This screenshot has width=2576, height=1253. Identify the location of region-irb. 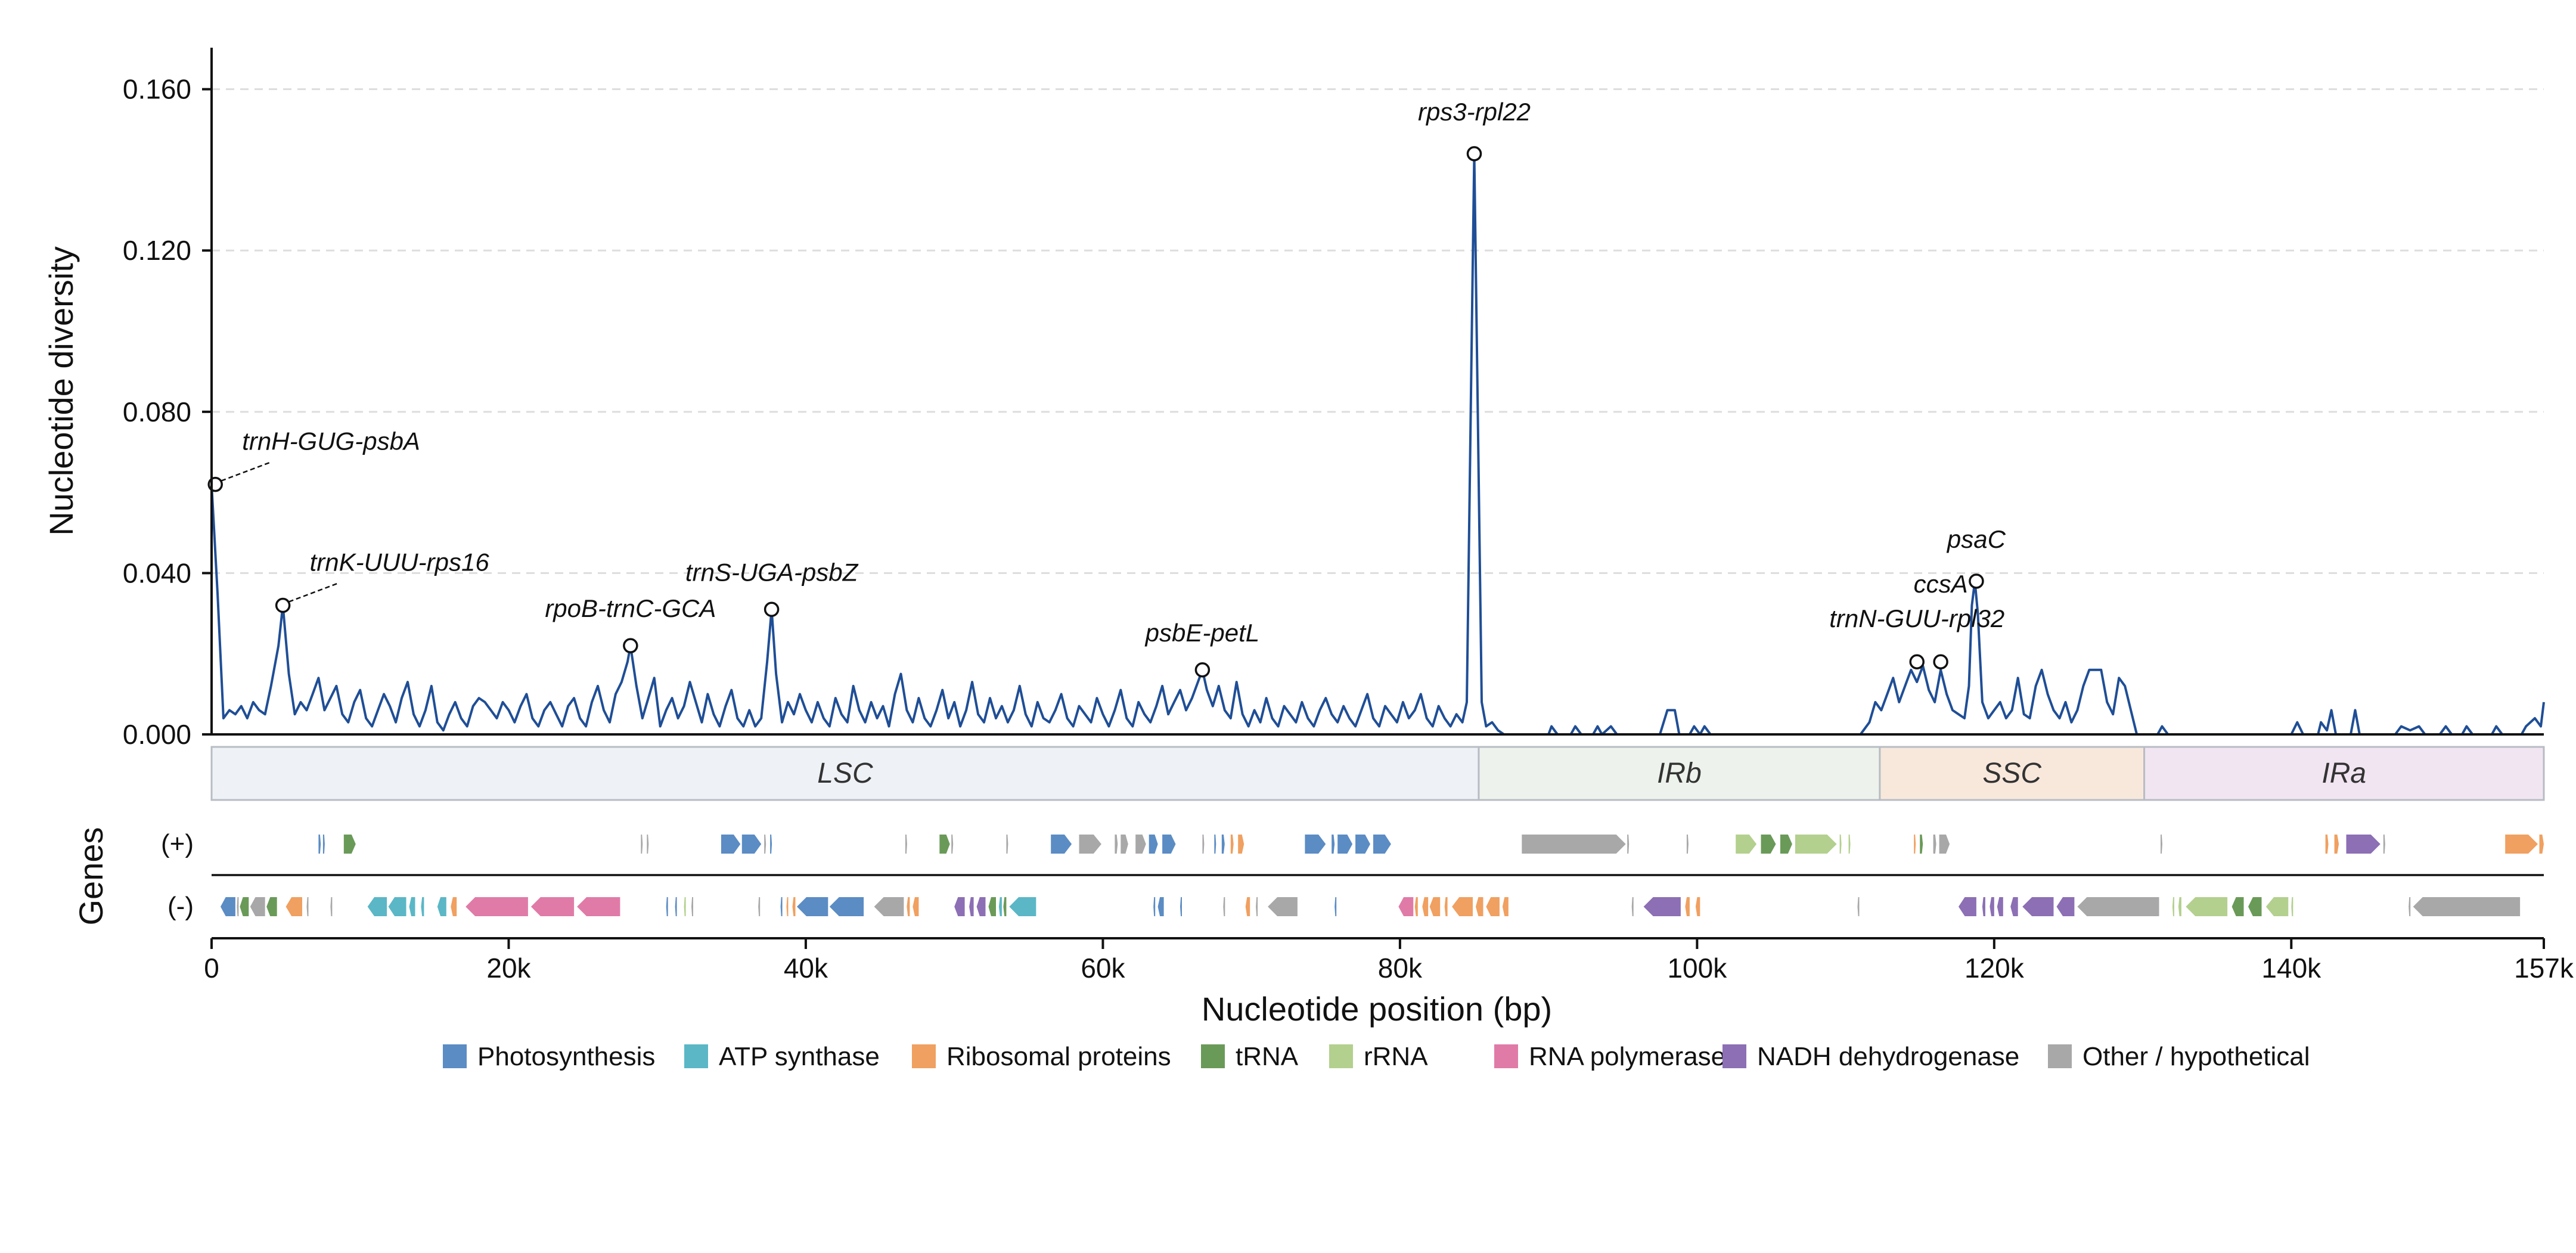
(1679, 773).